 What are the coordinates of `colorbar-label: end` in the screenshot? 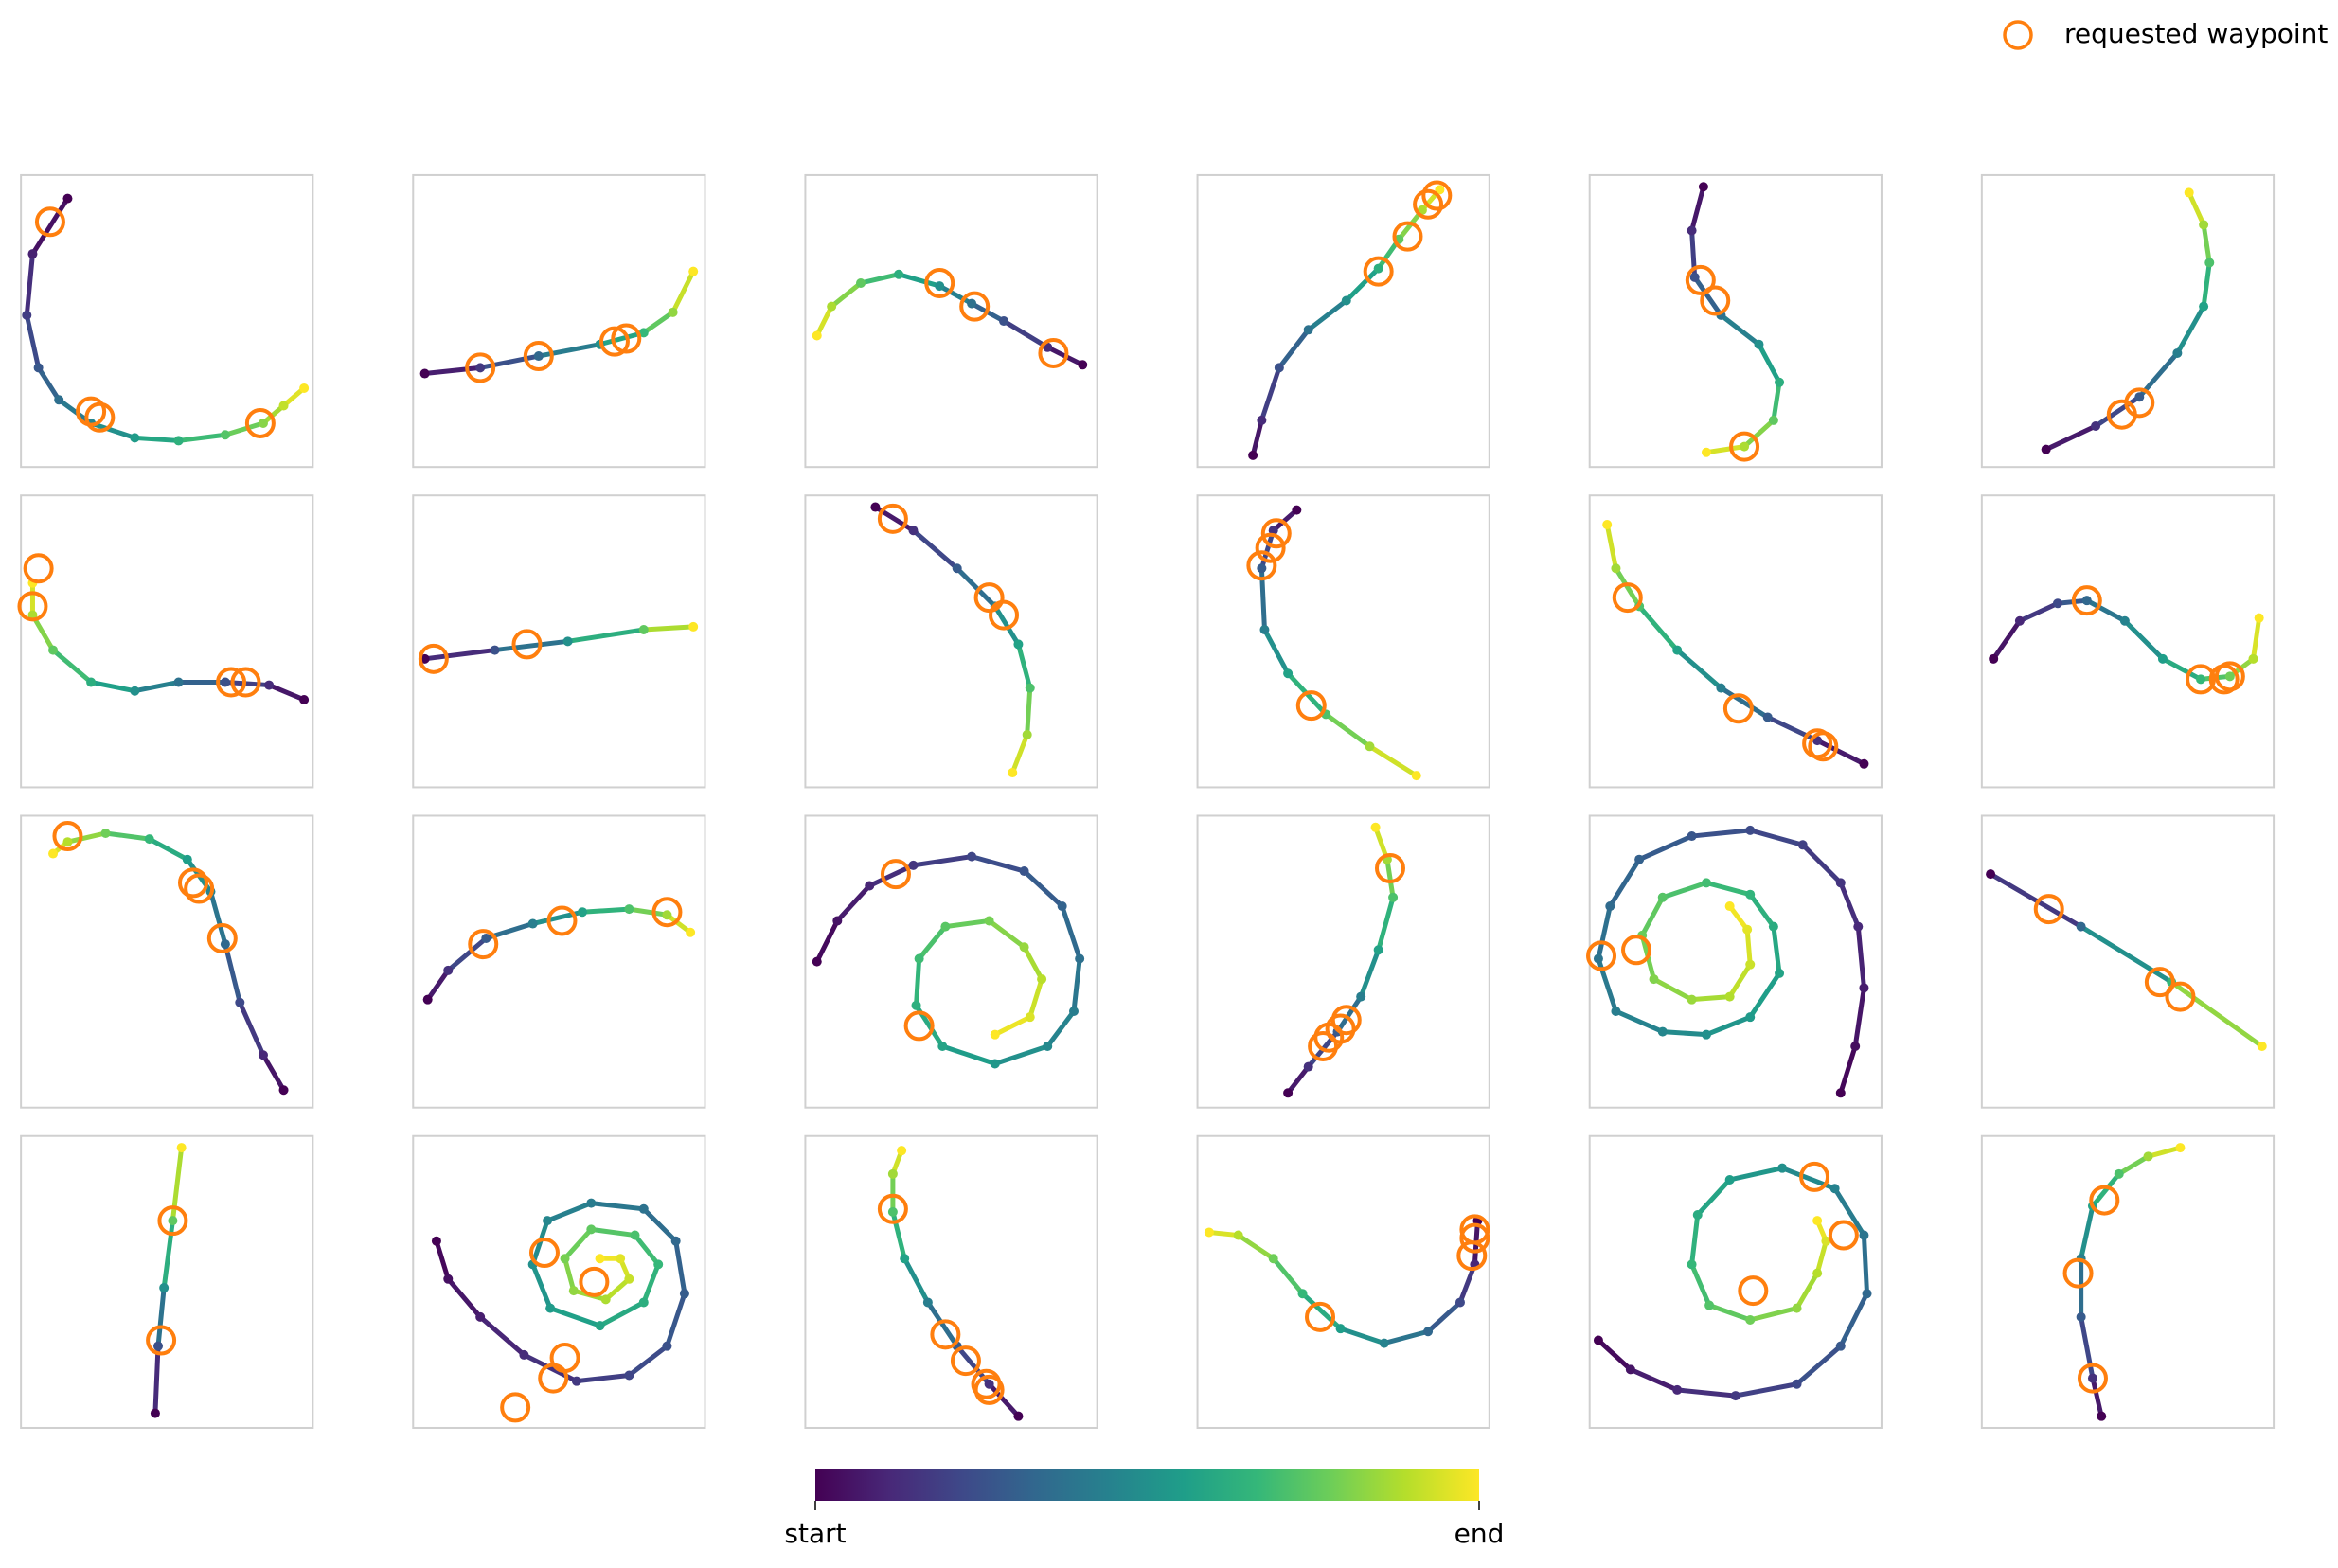 It's located at (1480, 1533).